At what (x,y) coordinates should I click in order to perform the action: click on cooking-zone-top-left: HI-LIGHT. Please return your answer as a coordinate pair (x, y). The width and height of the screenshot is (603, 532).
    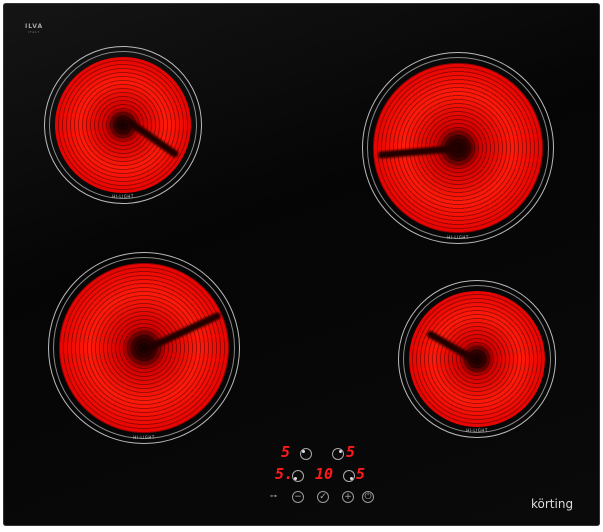
    Looking at the image, I should click on (123, 125).